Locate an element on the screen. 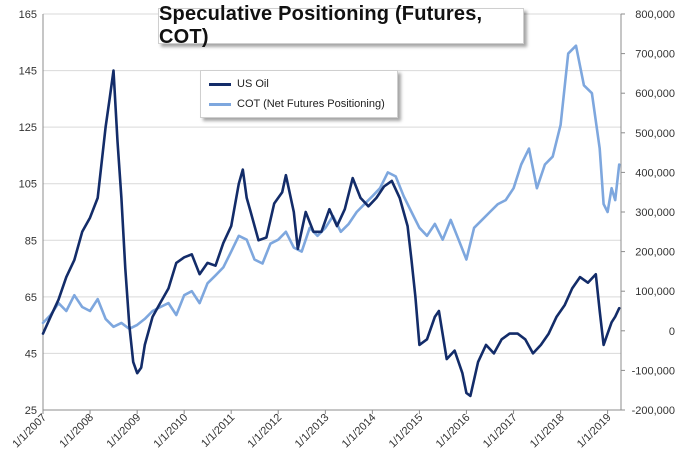 This screenshot has height=470, width=680. left-tick-label: 65 is located at coordinates (31, 298).